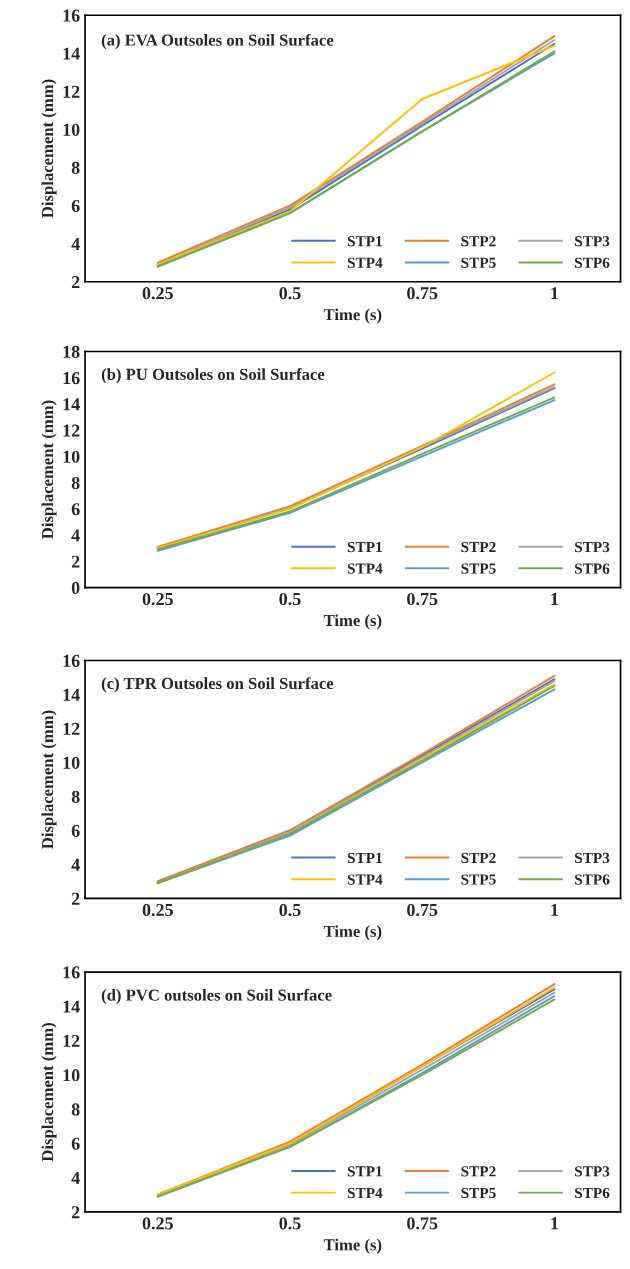 The height and width of the screenshot is (1269, 630). What do you see at coordinates (217, 685) in the screenshot?
I see `text: (c) TPR Outsoles on Soil Surface` at bounding box center [217, 685].